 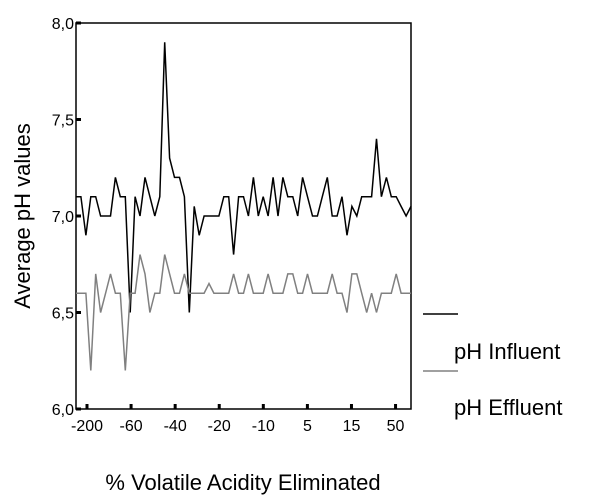 I want to click on x-tick-label: 15, so click(x=352, y=426).